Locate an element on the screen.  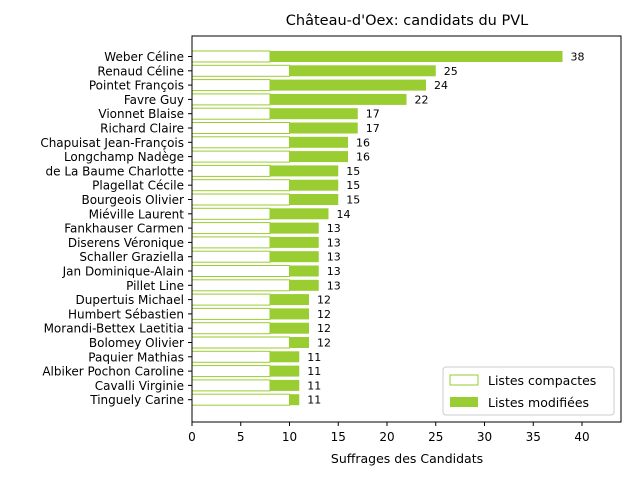
category-label: Renaud Céline is located at coordinates (140, 71).